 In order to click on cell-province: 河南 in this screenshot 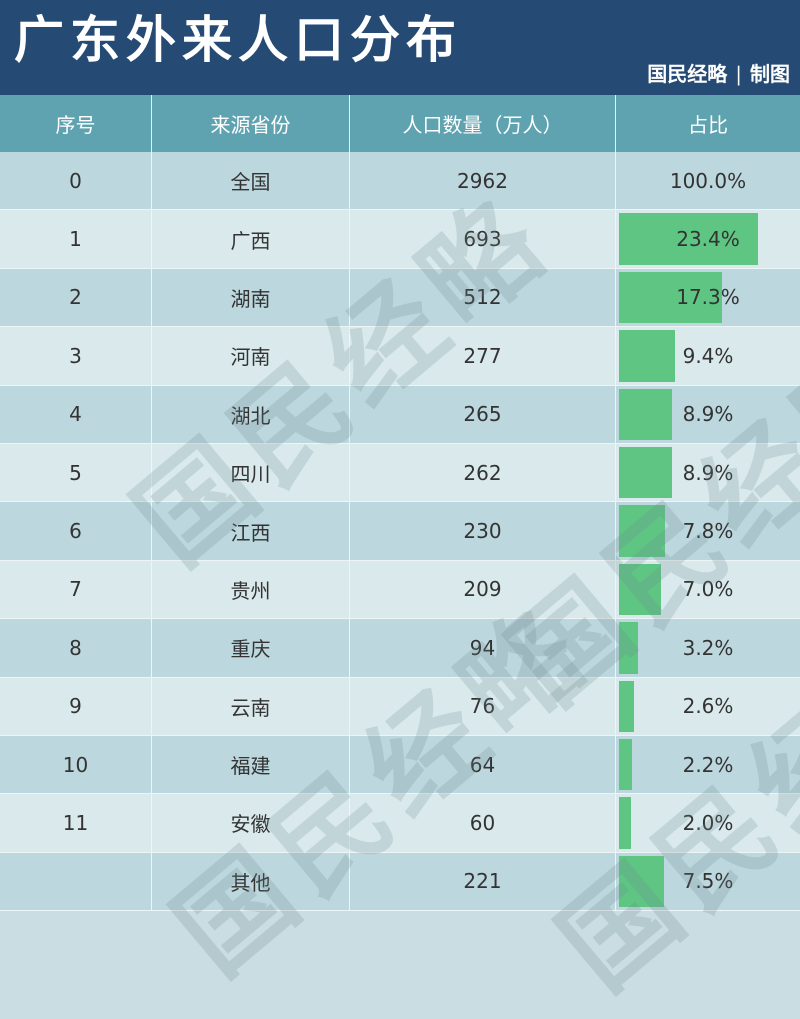, I will do `click(251, 356)`.